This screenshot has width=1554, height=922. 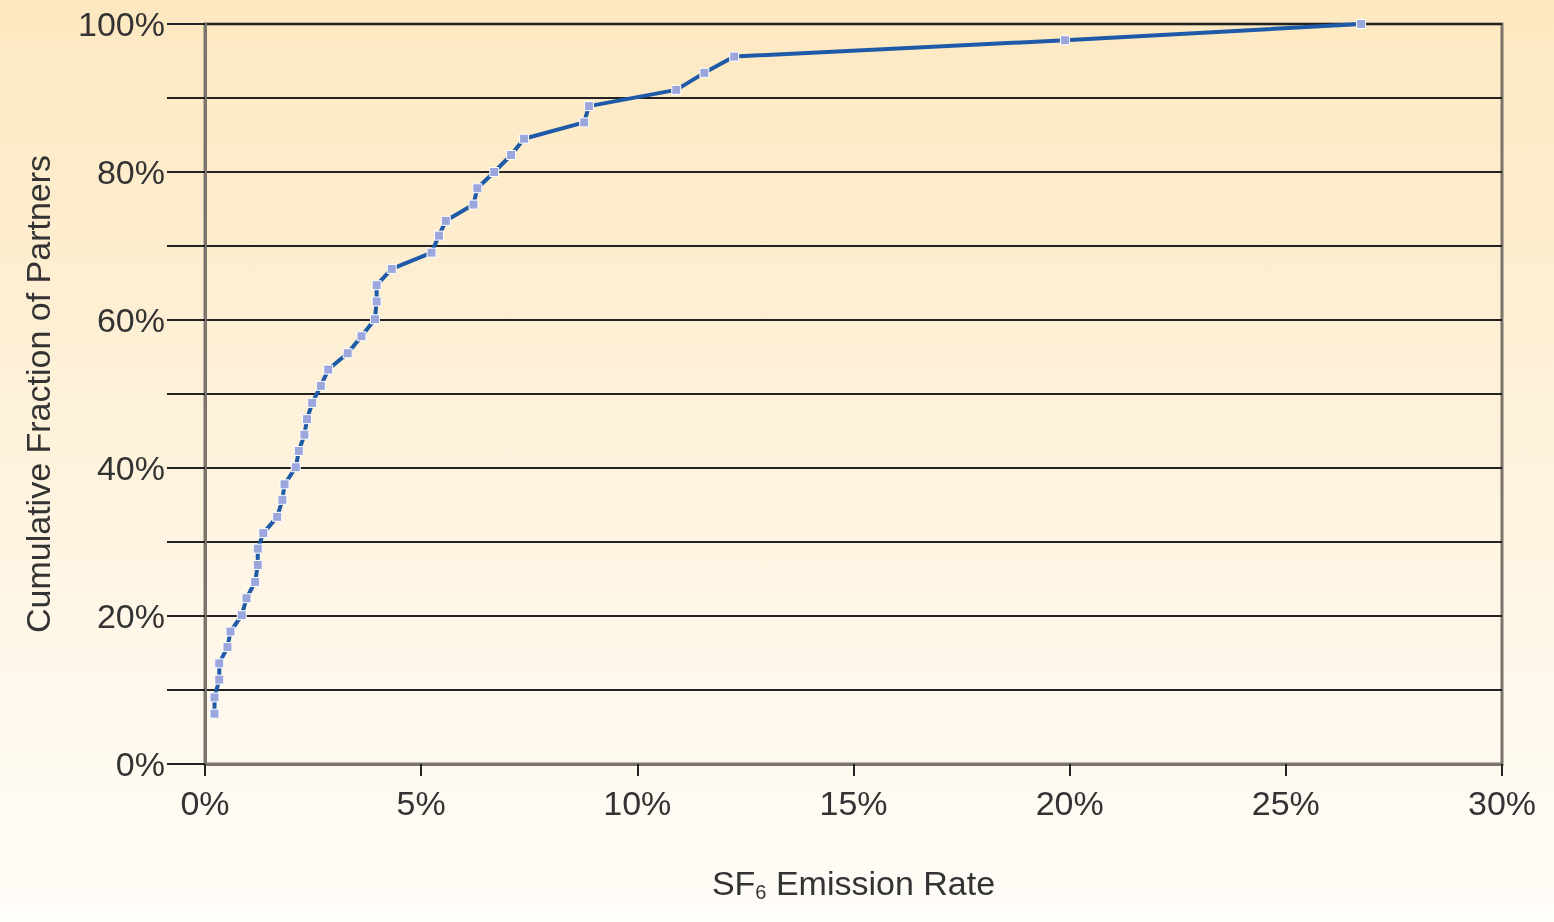 What do you see at coordinates (140, 764) in the screenshot?
I see `y-tick-label: 0%` at bounding box center [140, 764].